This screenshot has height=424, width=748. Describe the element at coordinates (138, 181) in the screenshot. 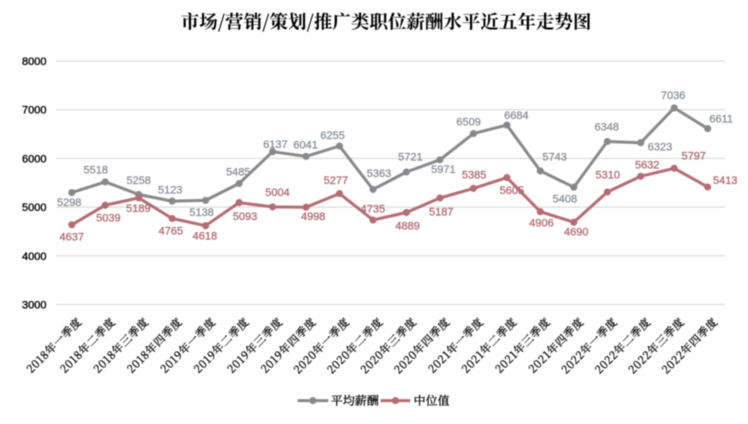

I see `svg-text: 5258` at that location.